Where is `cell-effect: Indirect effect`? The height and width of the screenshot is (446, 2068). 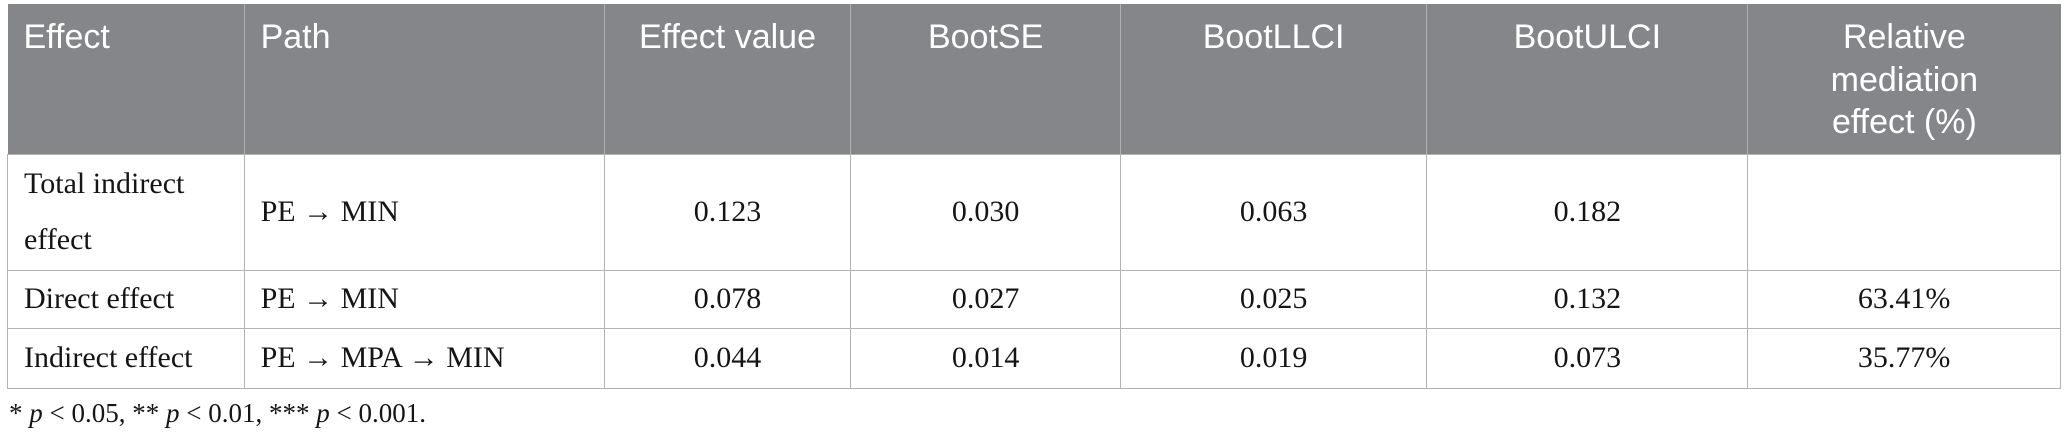
cell-effect: Indirect effect is located at coordinates (126, 358).